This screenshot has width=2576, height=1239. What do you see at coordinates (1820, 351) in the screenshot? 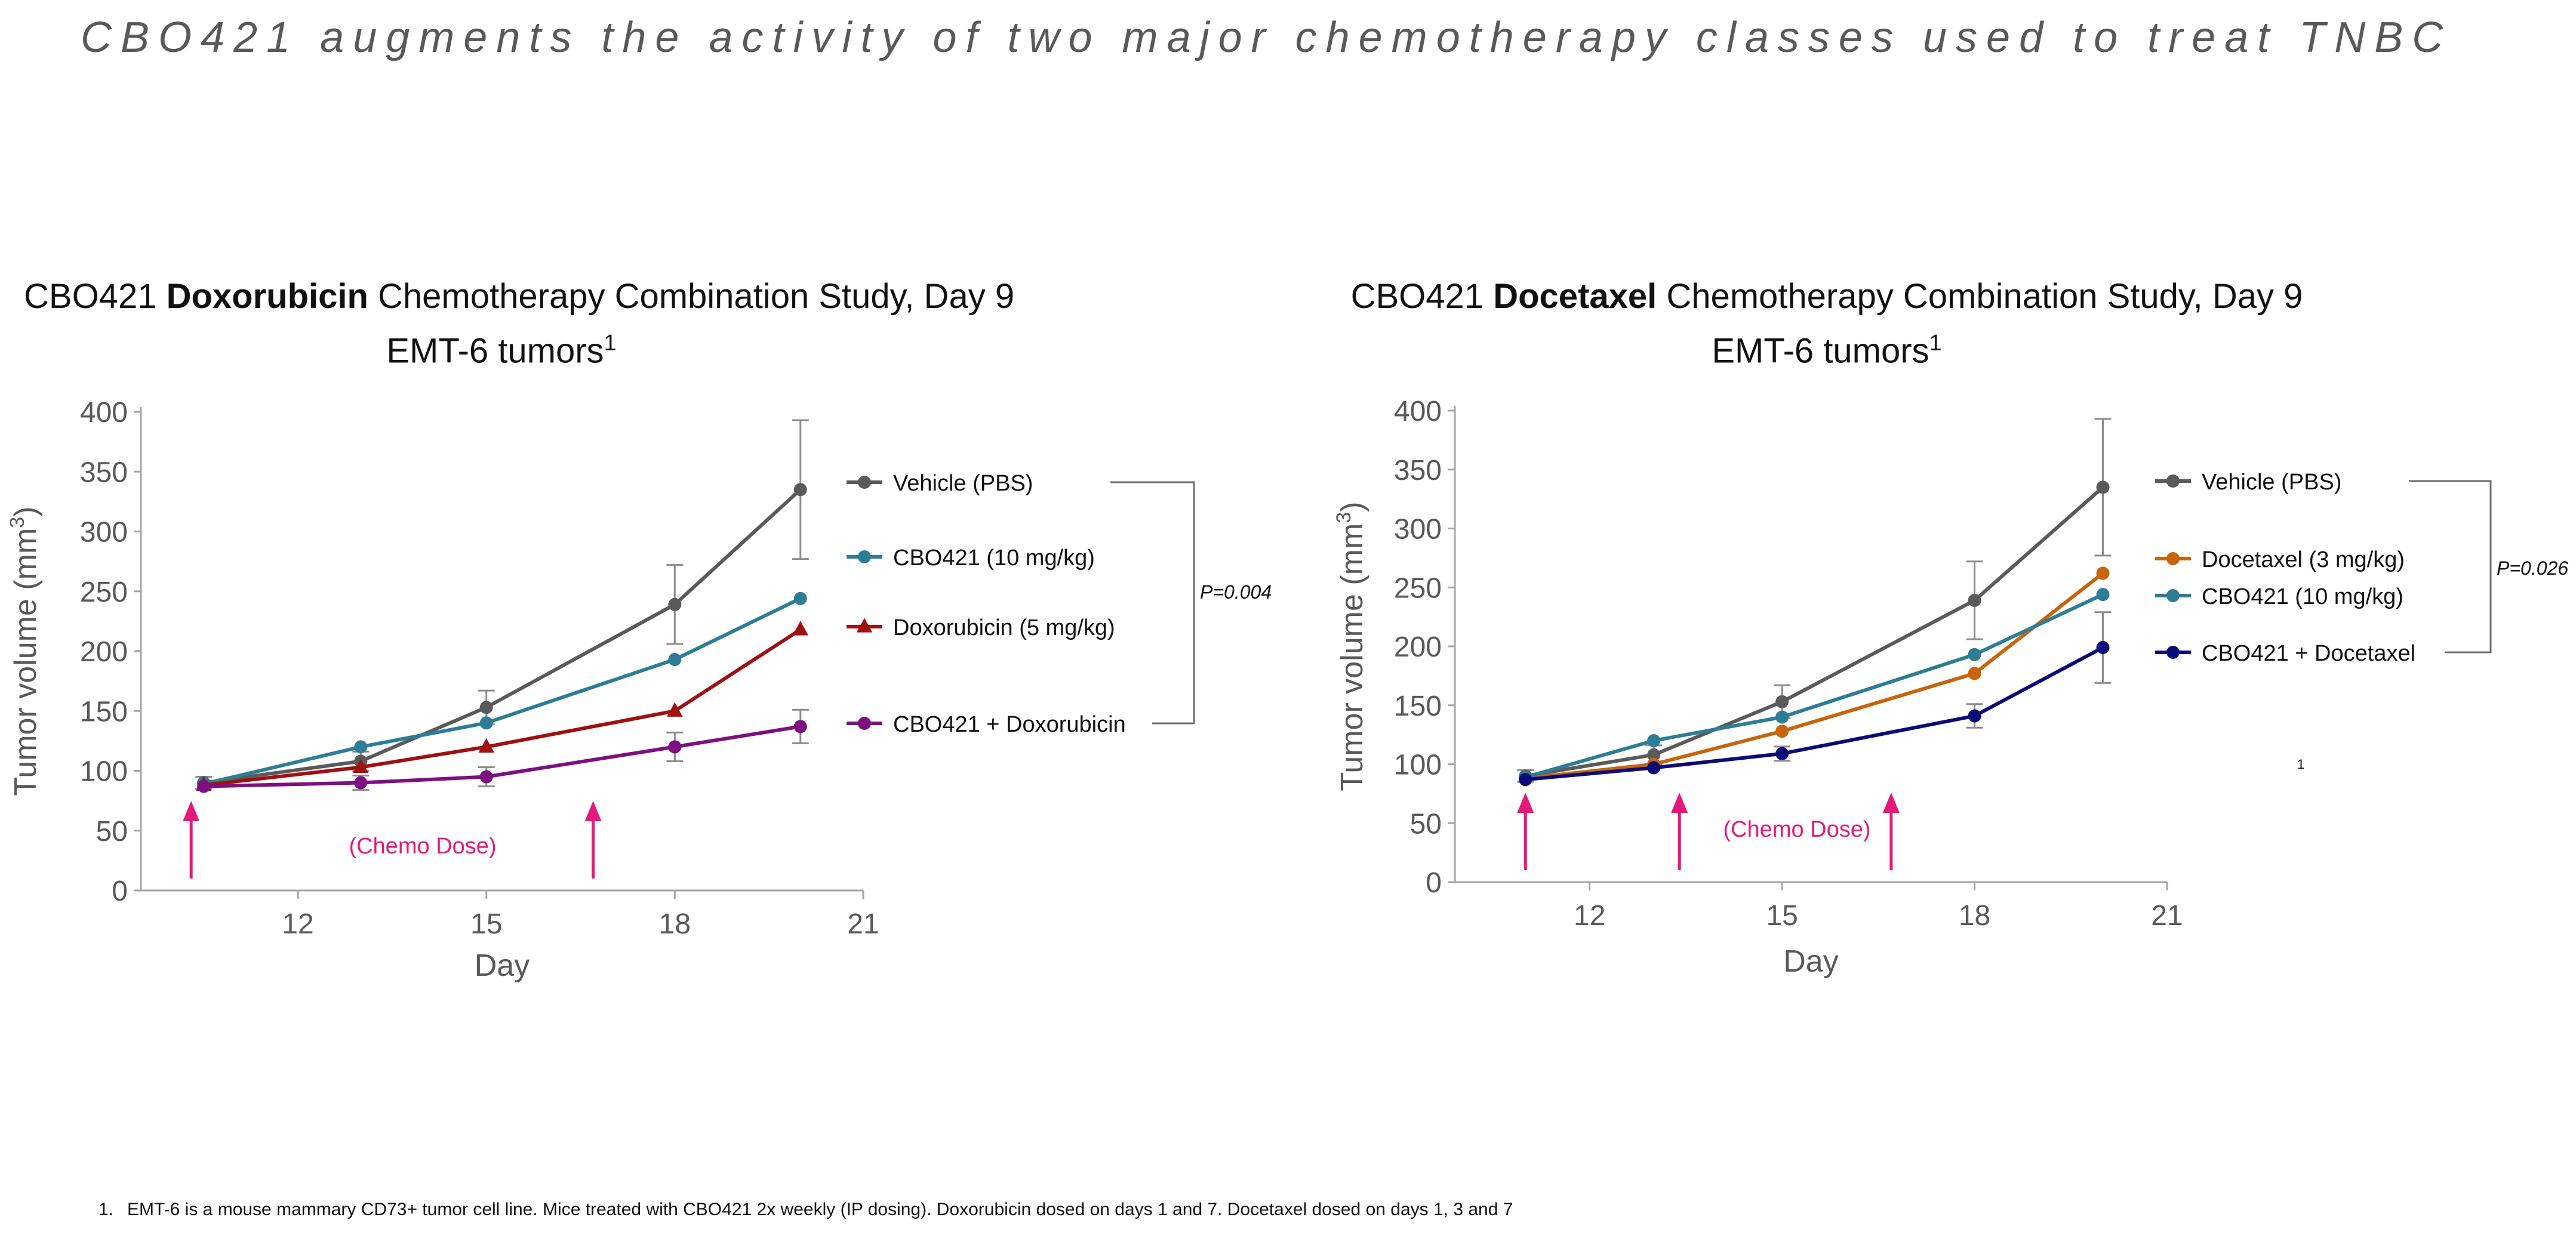
I see `chart-2-subtitle: EMT-6 tumors` at bounding box center [1820, 351].